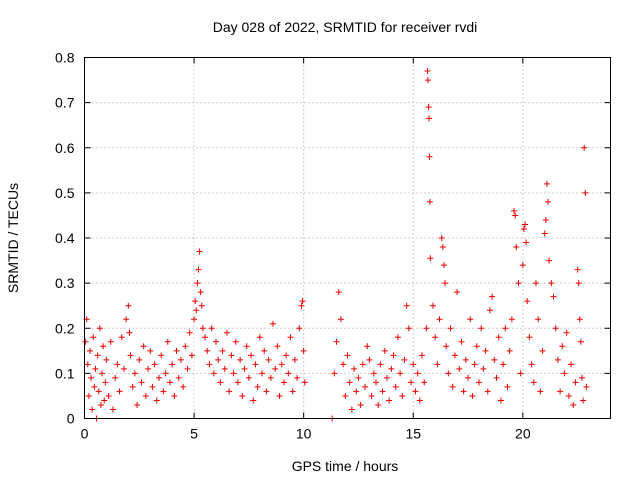  What do you see at coordinates (65, 58) in the screenshot?
I see `y-tick-label: 0.8` at bounding box center [65, 58].